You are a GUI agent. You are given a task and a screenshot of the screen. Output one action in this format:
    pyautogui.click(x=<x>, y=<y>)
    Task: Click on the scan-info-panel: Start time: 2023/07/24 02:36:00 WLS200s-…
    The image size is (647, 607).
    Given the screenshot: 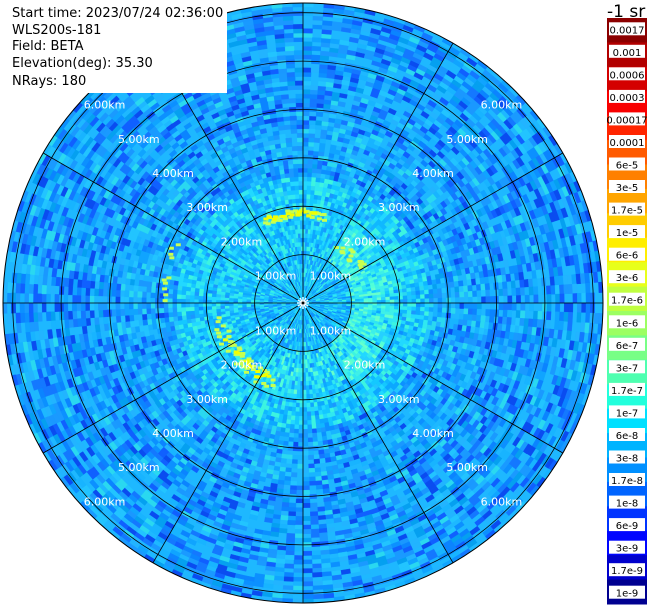 What is the action you would take?
    pyautogui.click(x=119, y=49)
    